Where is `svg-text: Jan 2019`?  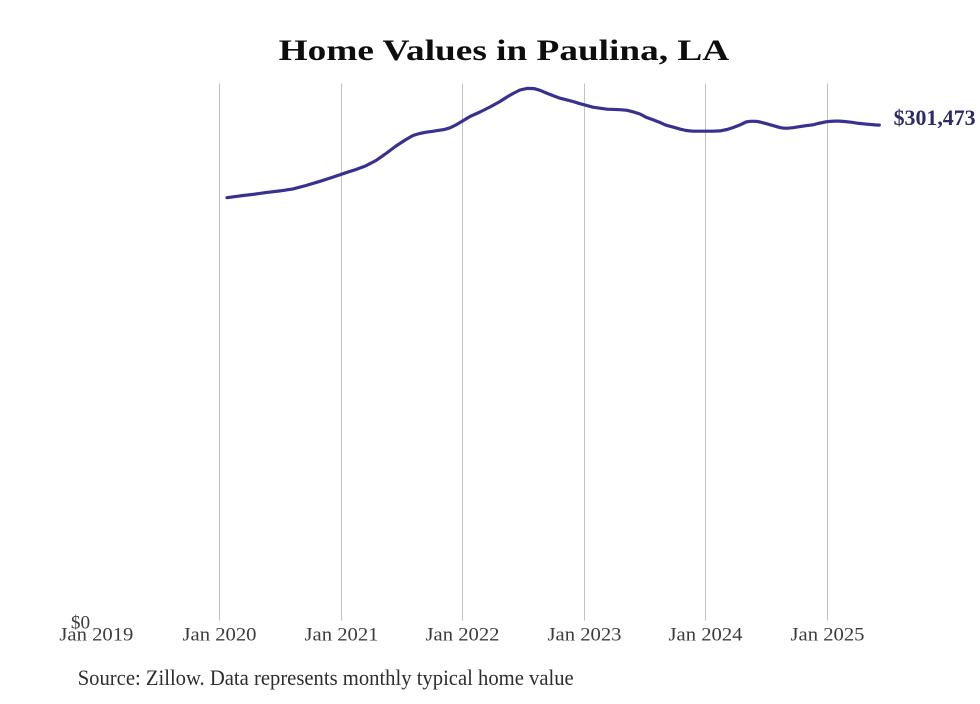 svg-text: Jan 2019 is located at coordinates (96, 635).